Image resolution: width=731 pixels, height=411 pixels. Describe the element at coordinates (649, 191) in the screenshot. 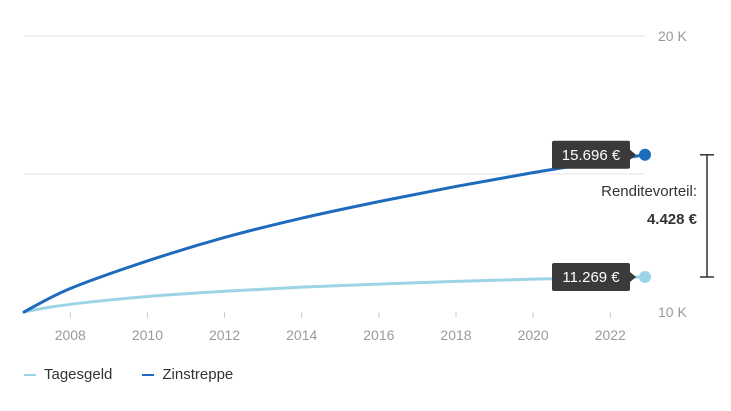

I see `advantage-label: Renditevorteil:` at that location.